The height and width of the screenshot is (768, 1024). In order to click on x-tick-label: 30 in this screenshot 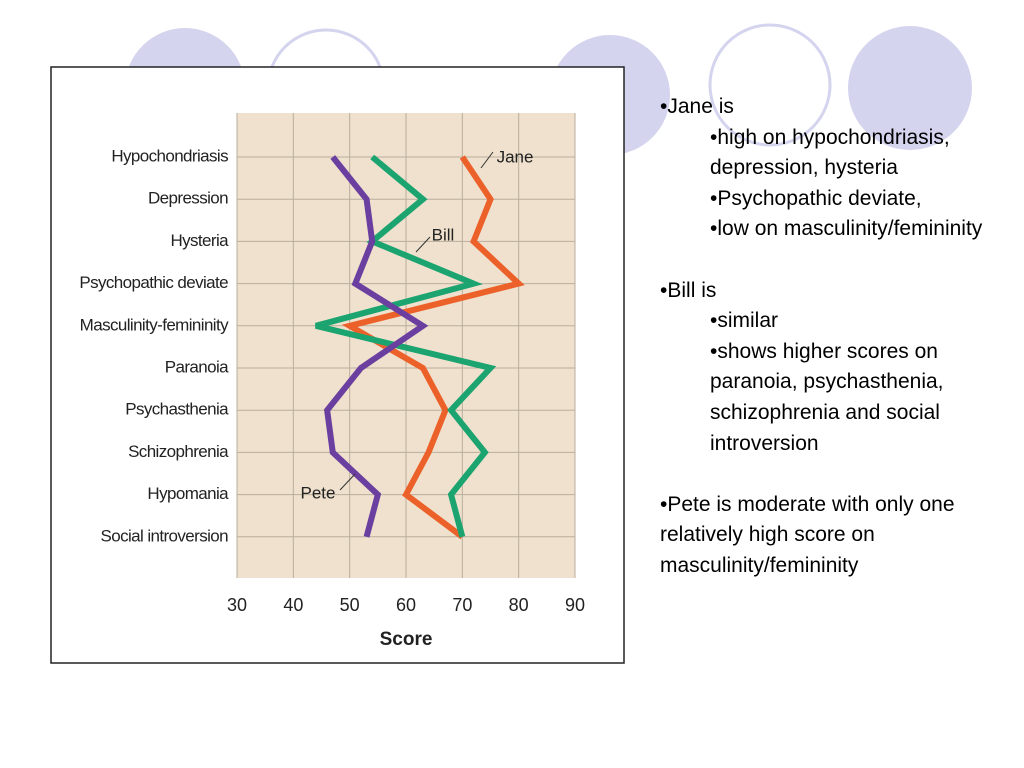, I will do `click(237, 605)`.